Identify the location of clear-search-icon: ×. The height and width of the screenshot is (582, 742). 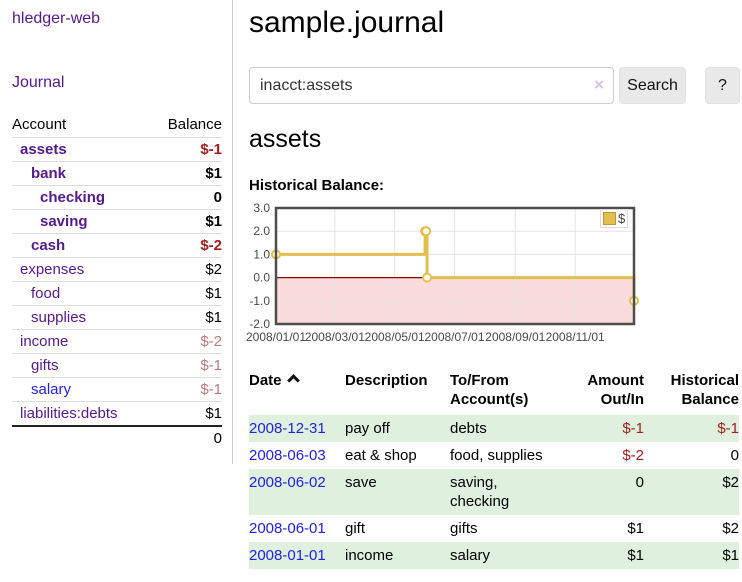
(599, 84).